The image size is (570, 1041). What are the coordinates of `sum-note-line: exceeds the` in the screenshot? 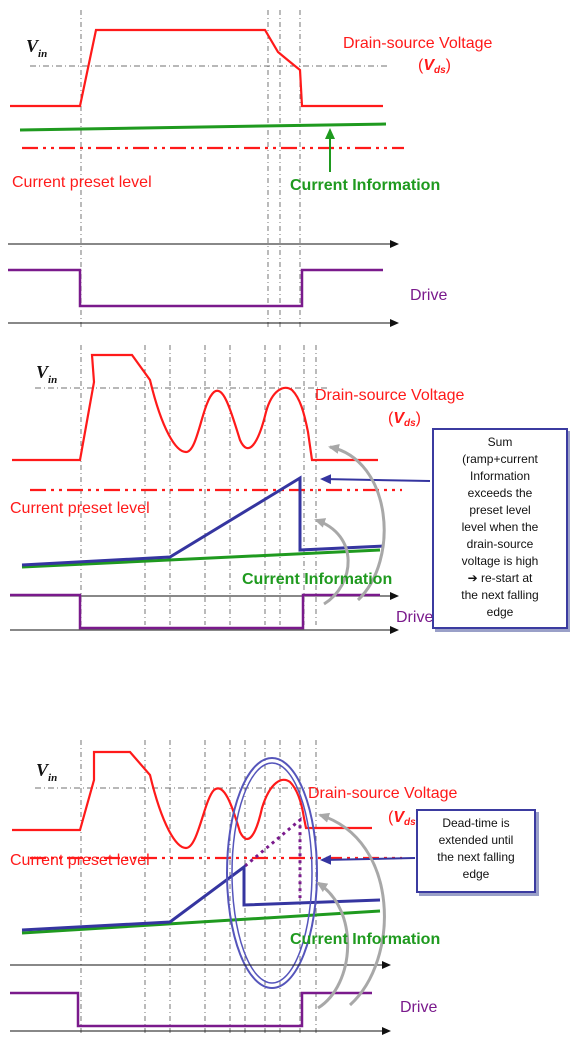 It's located at (500, 493).